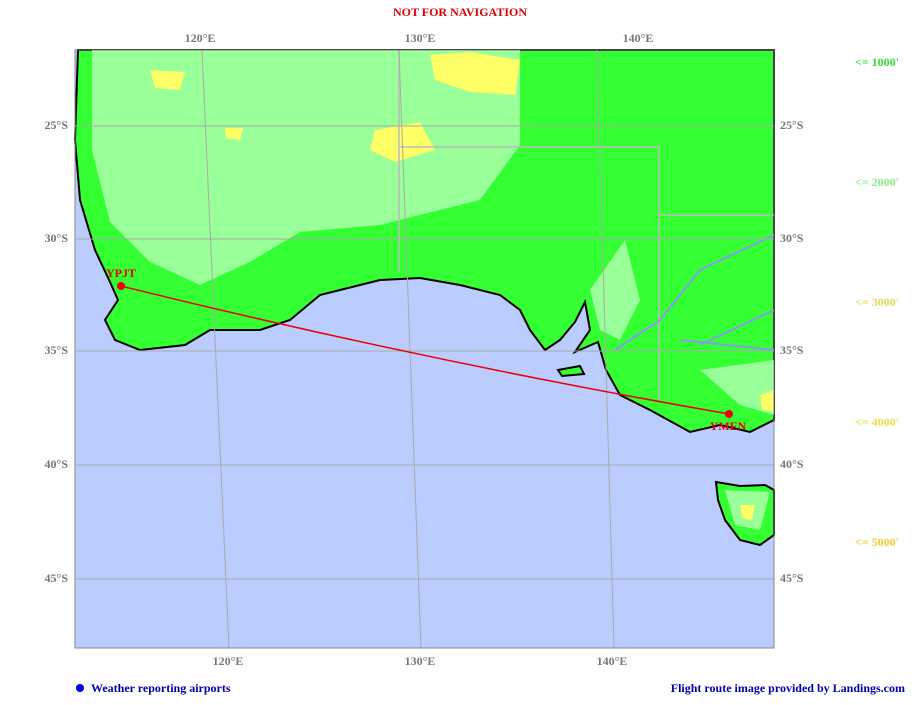  I want to click on airport-code: YPJT, so click(121, 273).